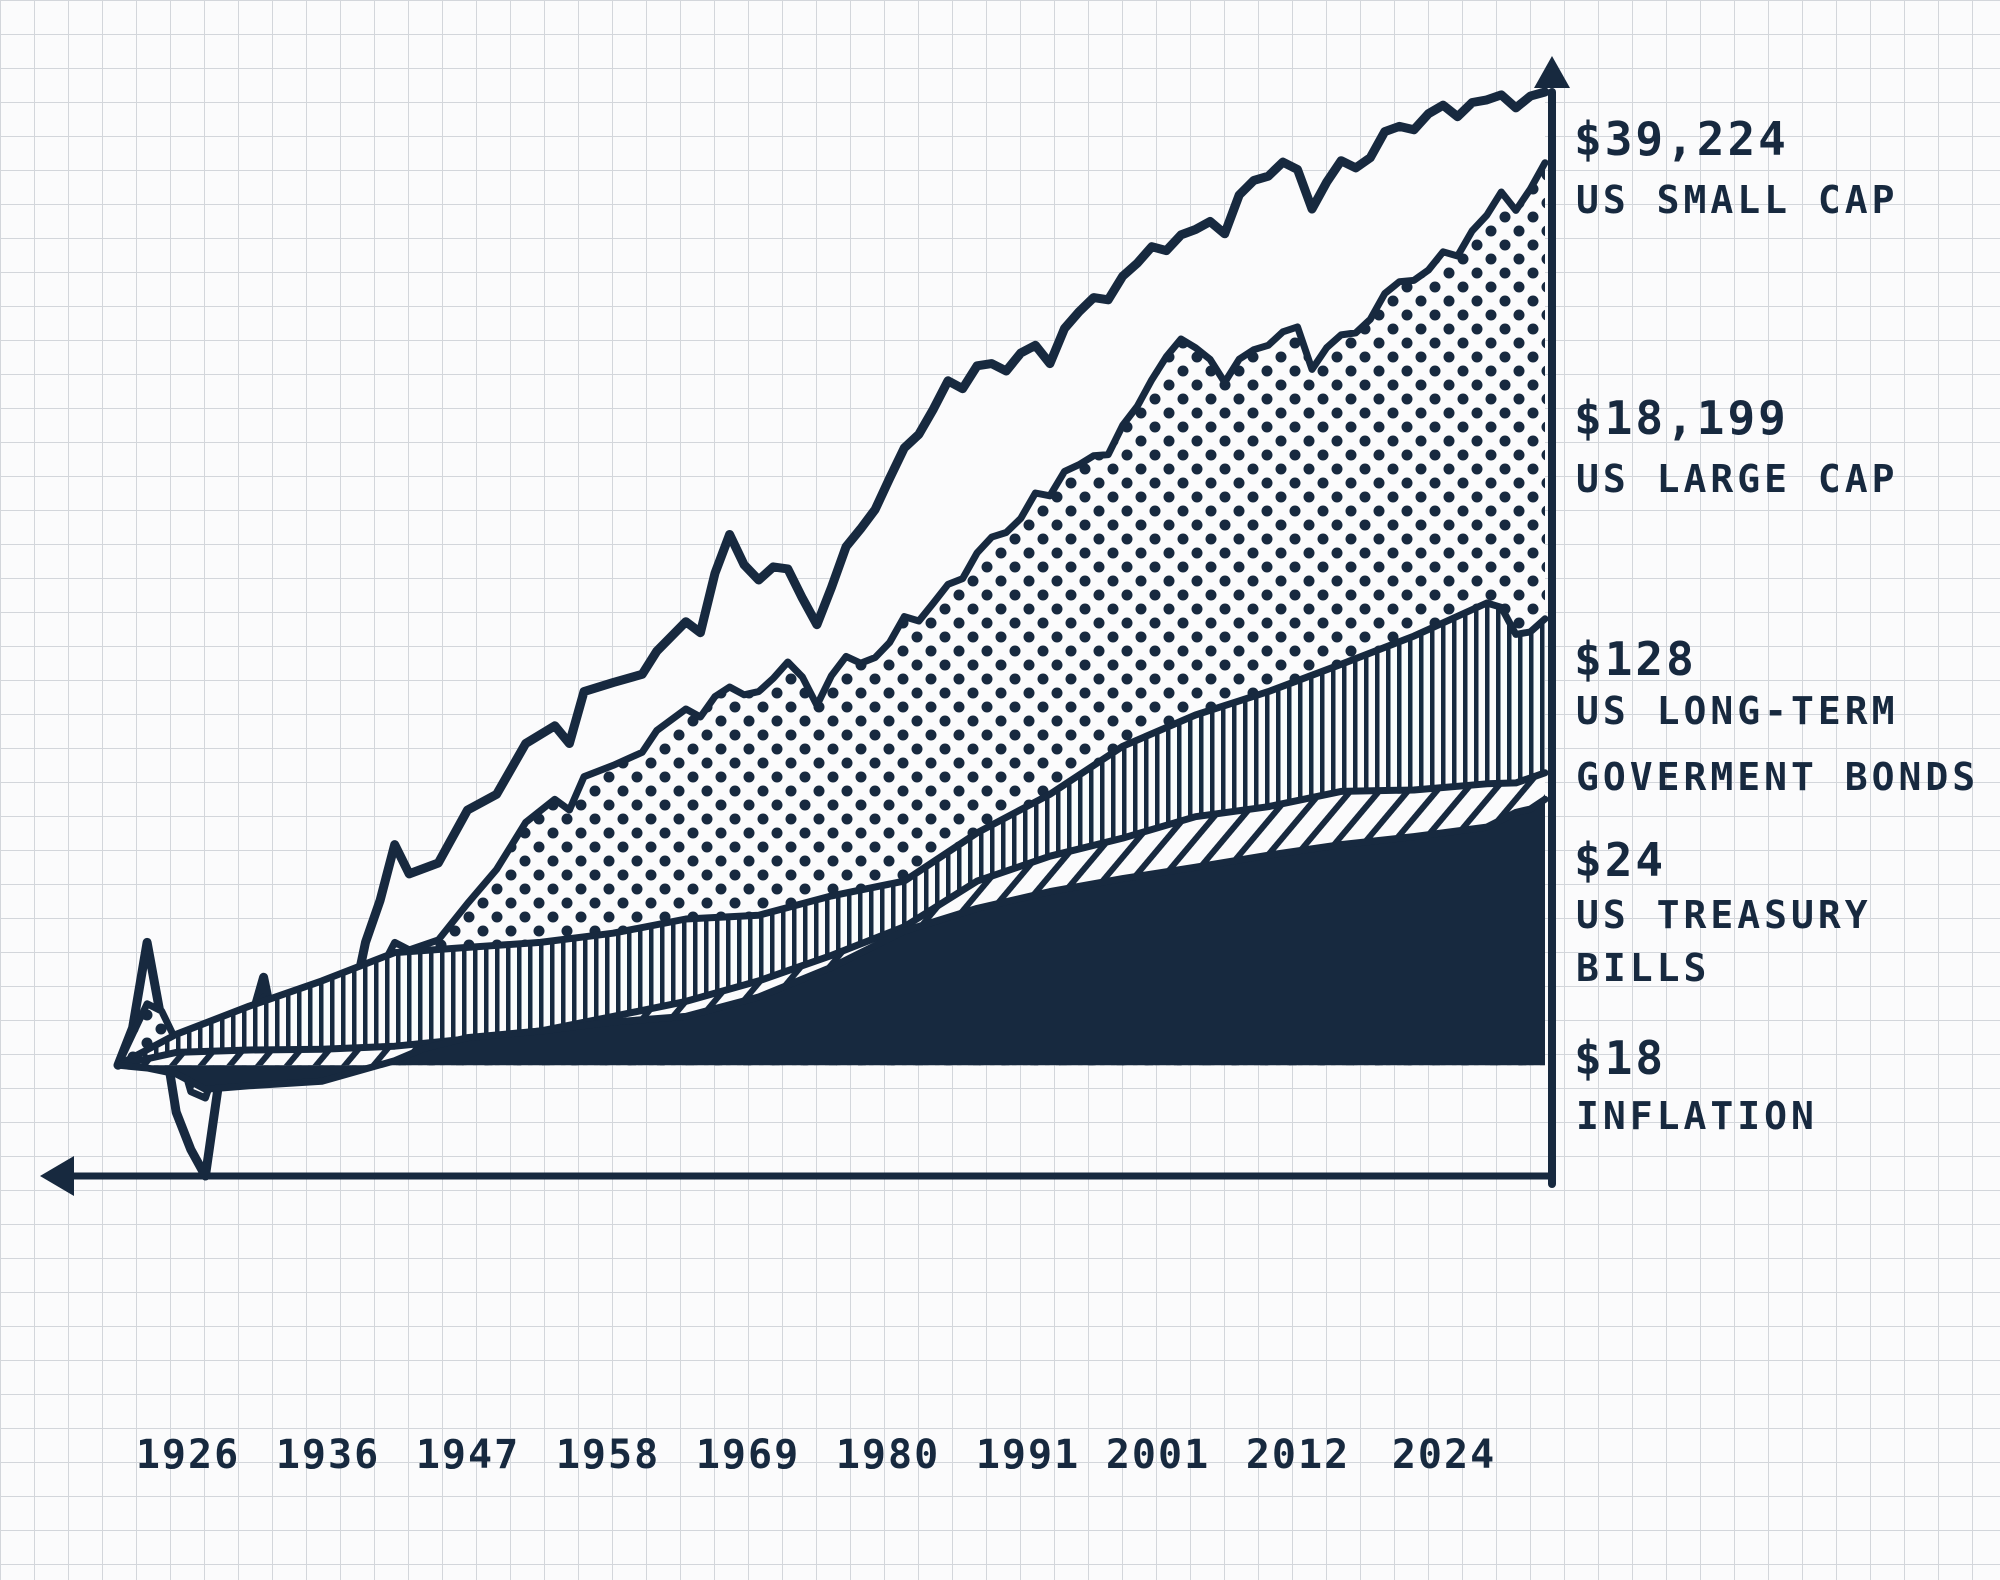  I want to click on series-name-label: US SMALL CAP, so click(1737, 200).